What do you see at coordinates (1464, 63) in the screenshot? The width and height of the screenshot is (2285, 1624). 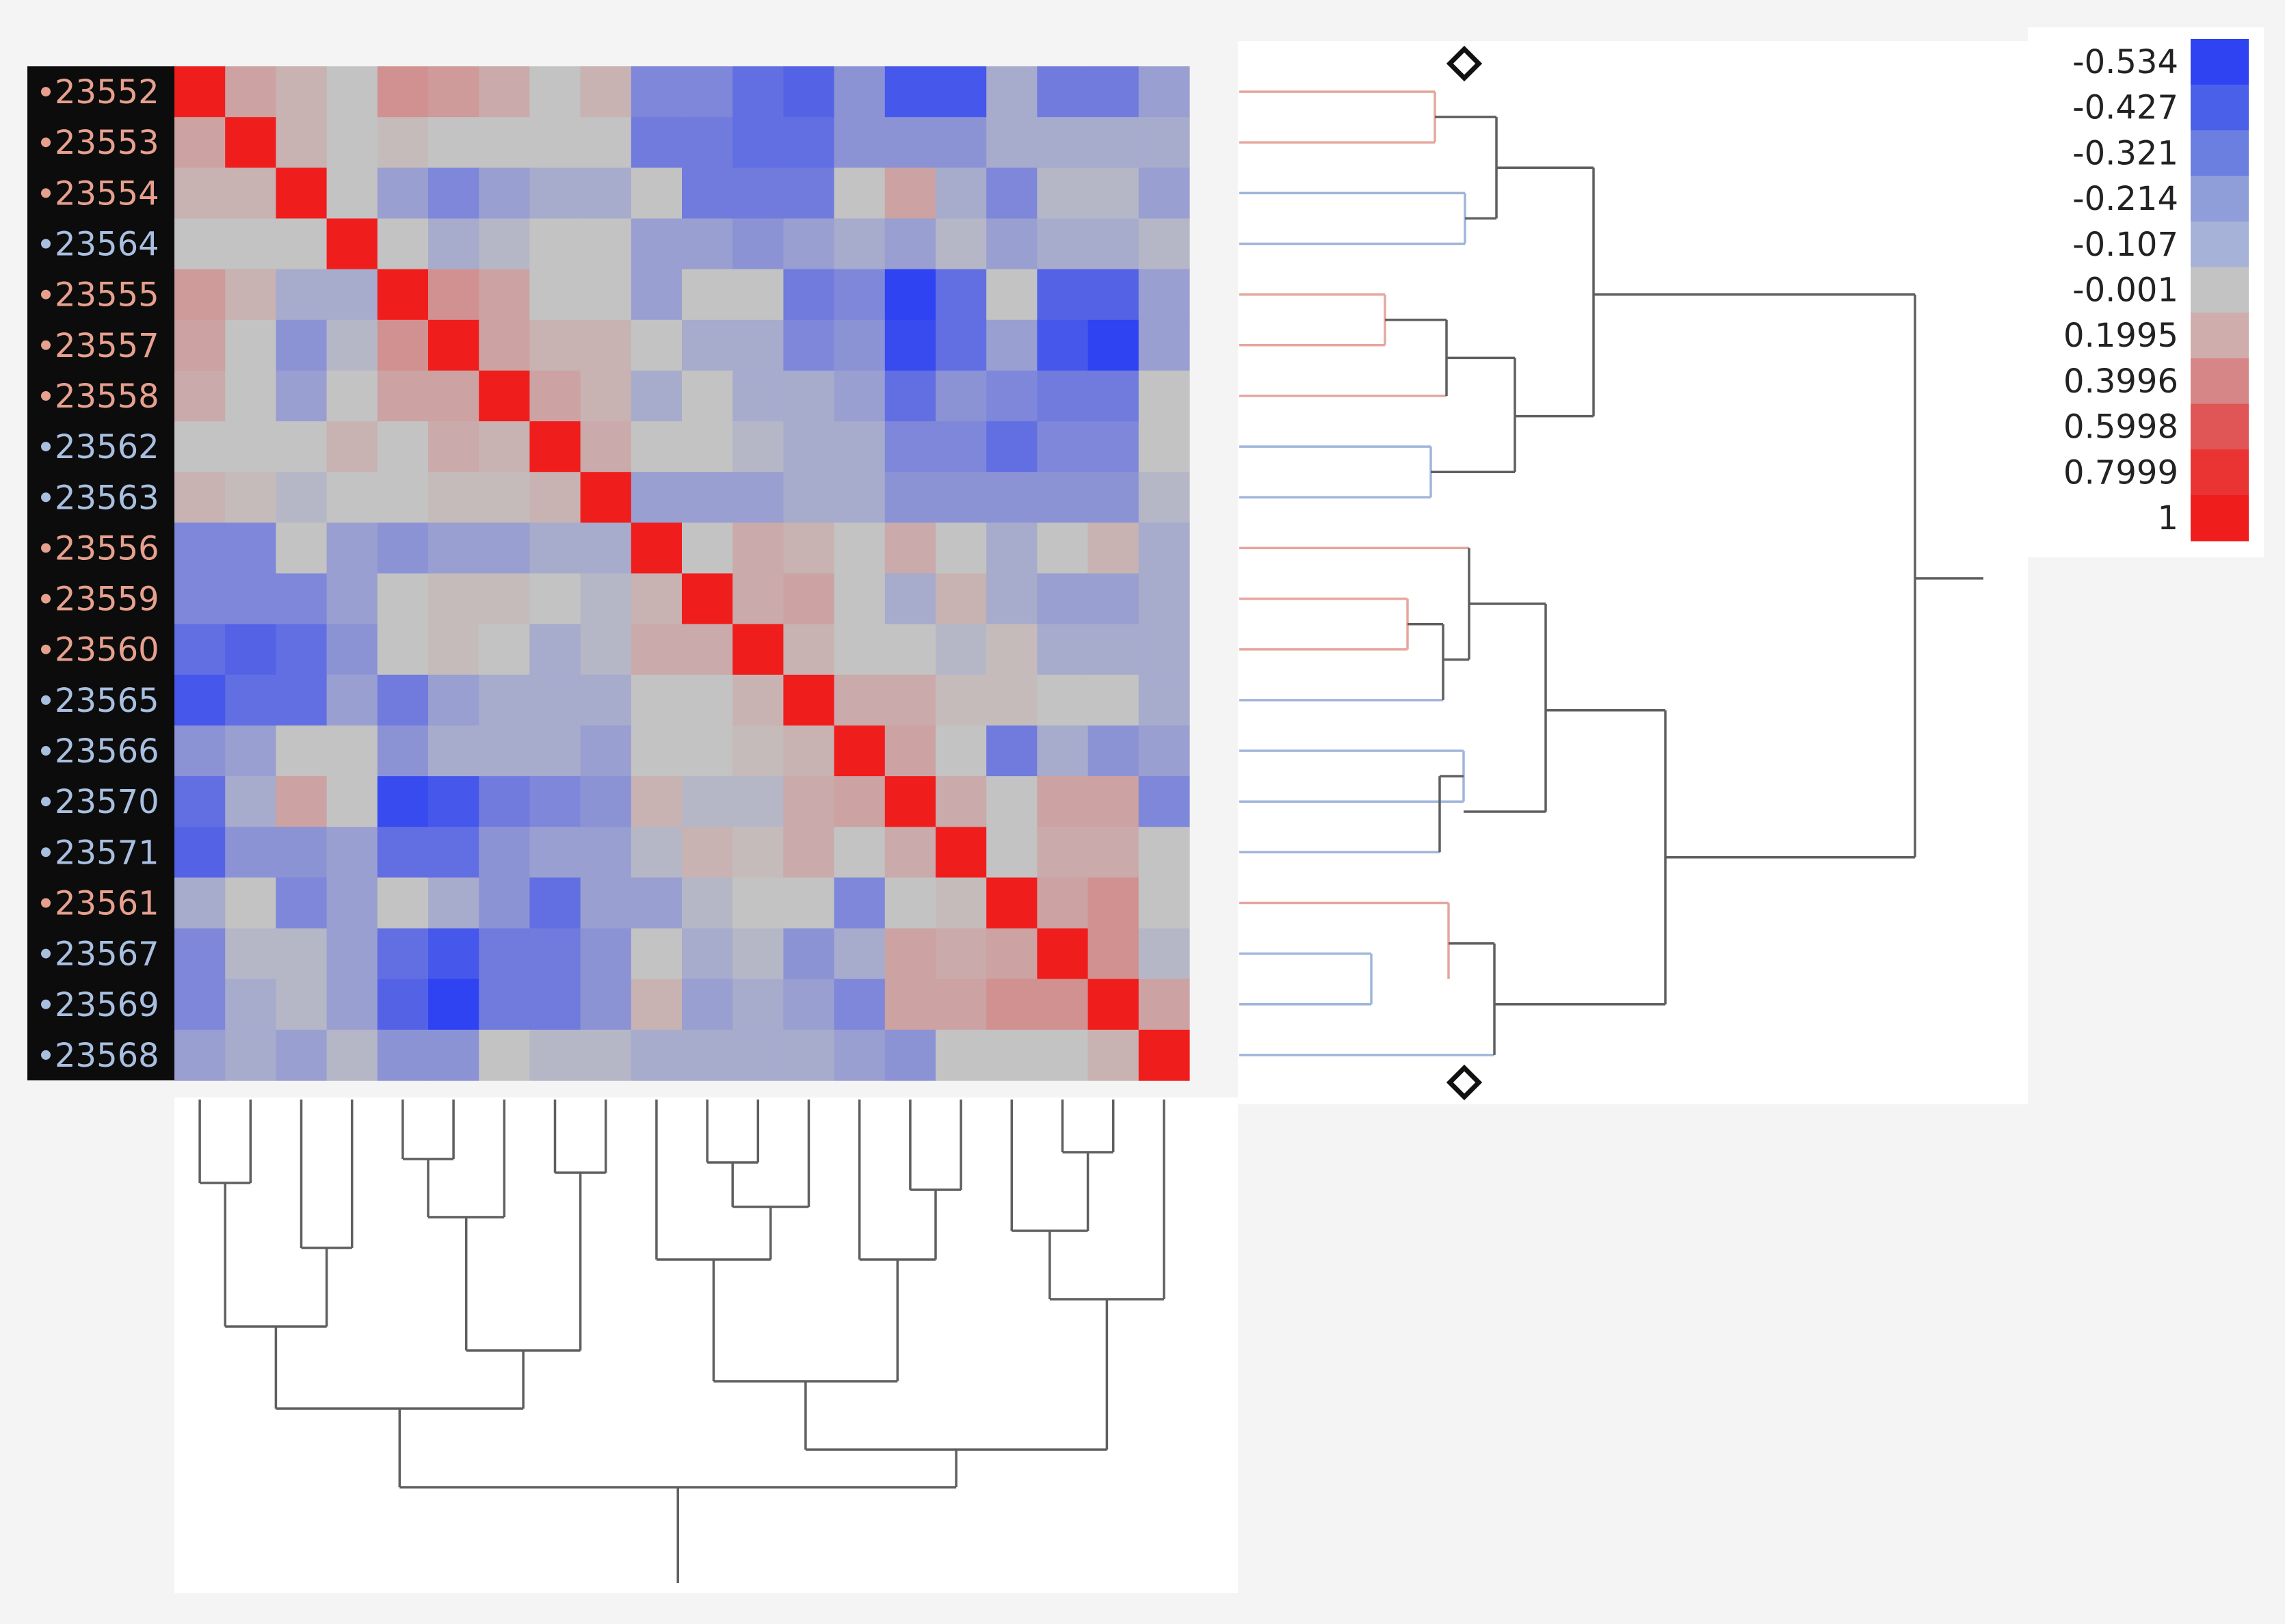 I see `diamond-marker-top` at bounding box center [1464, 63].